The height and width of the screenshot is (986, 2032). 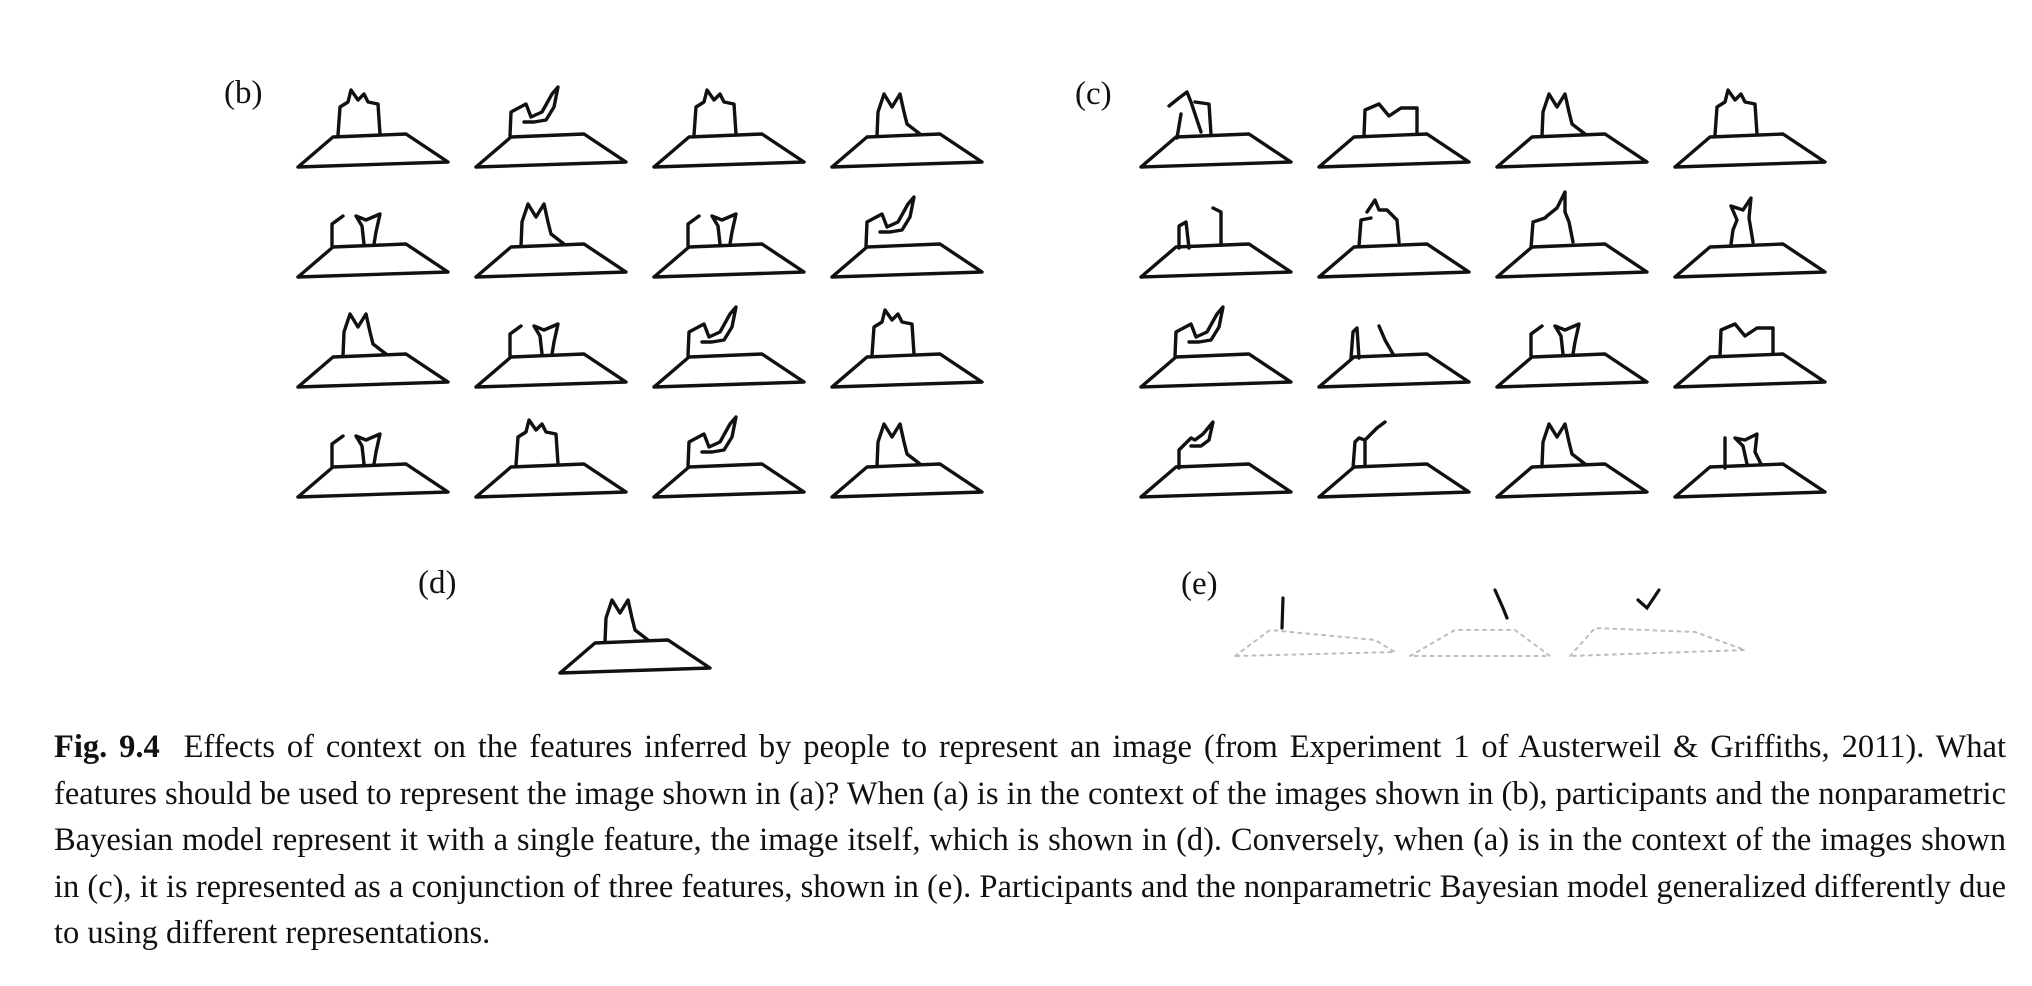 What do you see at coordinates (1379, 223) in the screenshot?
I see `glyph-part-hook-tall` at bounding box center [1379, 223].